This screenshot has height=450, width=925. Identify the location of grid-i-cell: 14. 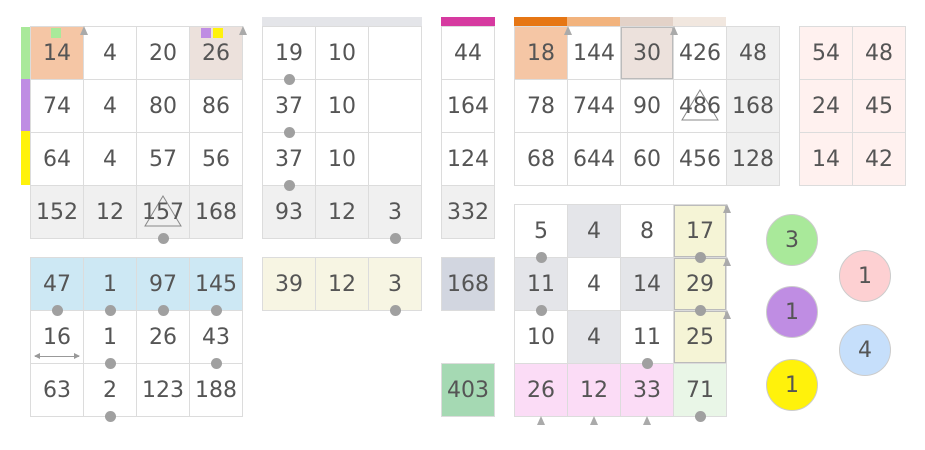
(647, 284).